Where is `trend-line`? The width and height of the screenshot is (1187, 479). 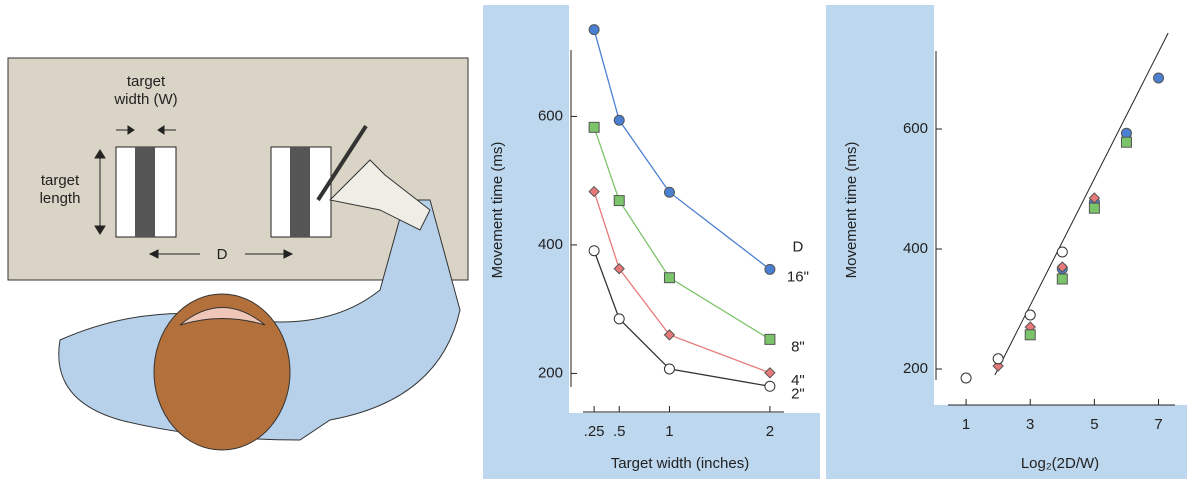
trend-line is located at coordinates (1081, 204).